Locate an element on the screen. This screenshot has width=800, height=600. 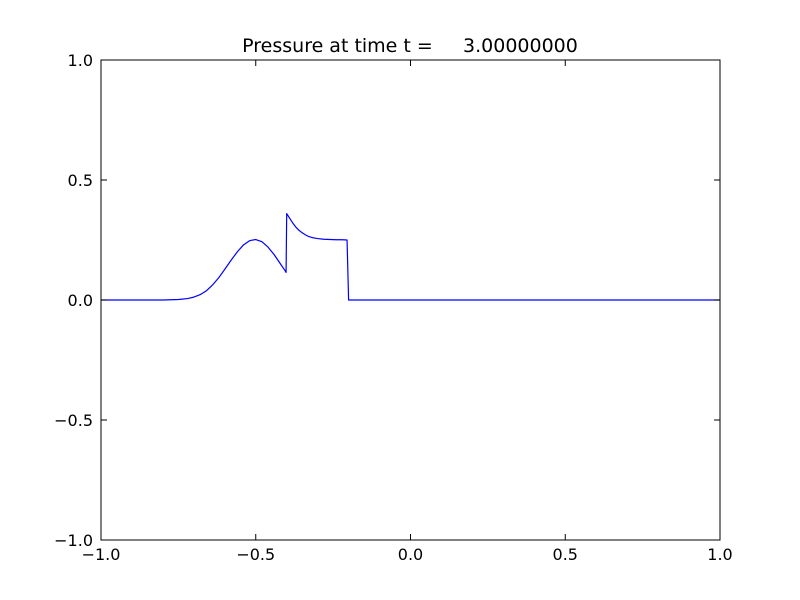
x-tick-label: 0.0 is located at coordinates (410, 554).